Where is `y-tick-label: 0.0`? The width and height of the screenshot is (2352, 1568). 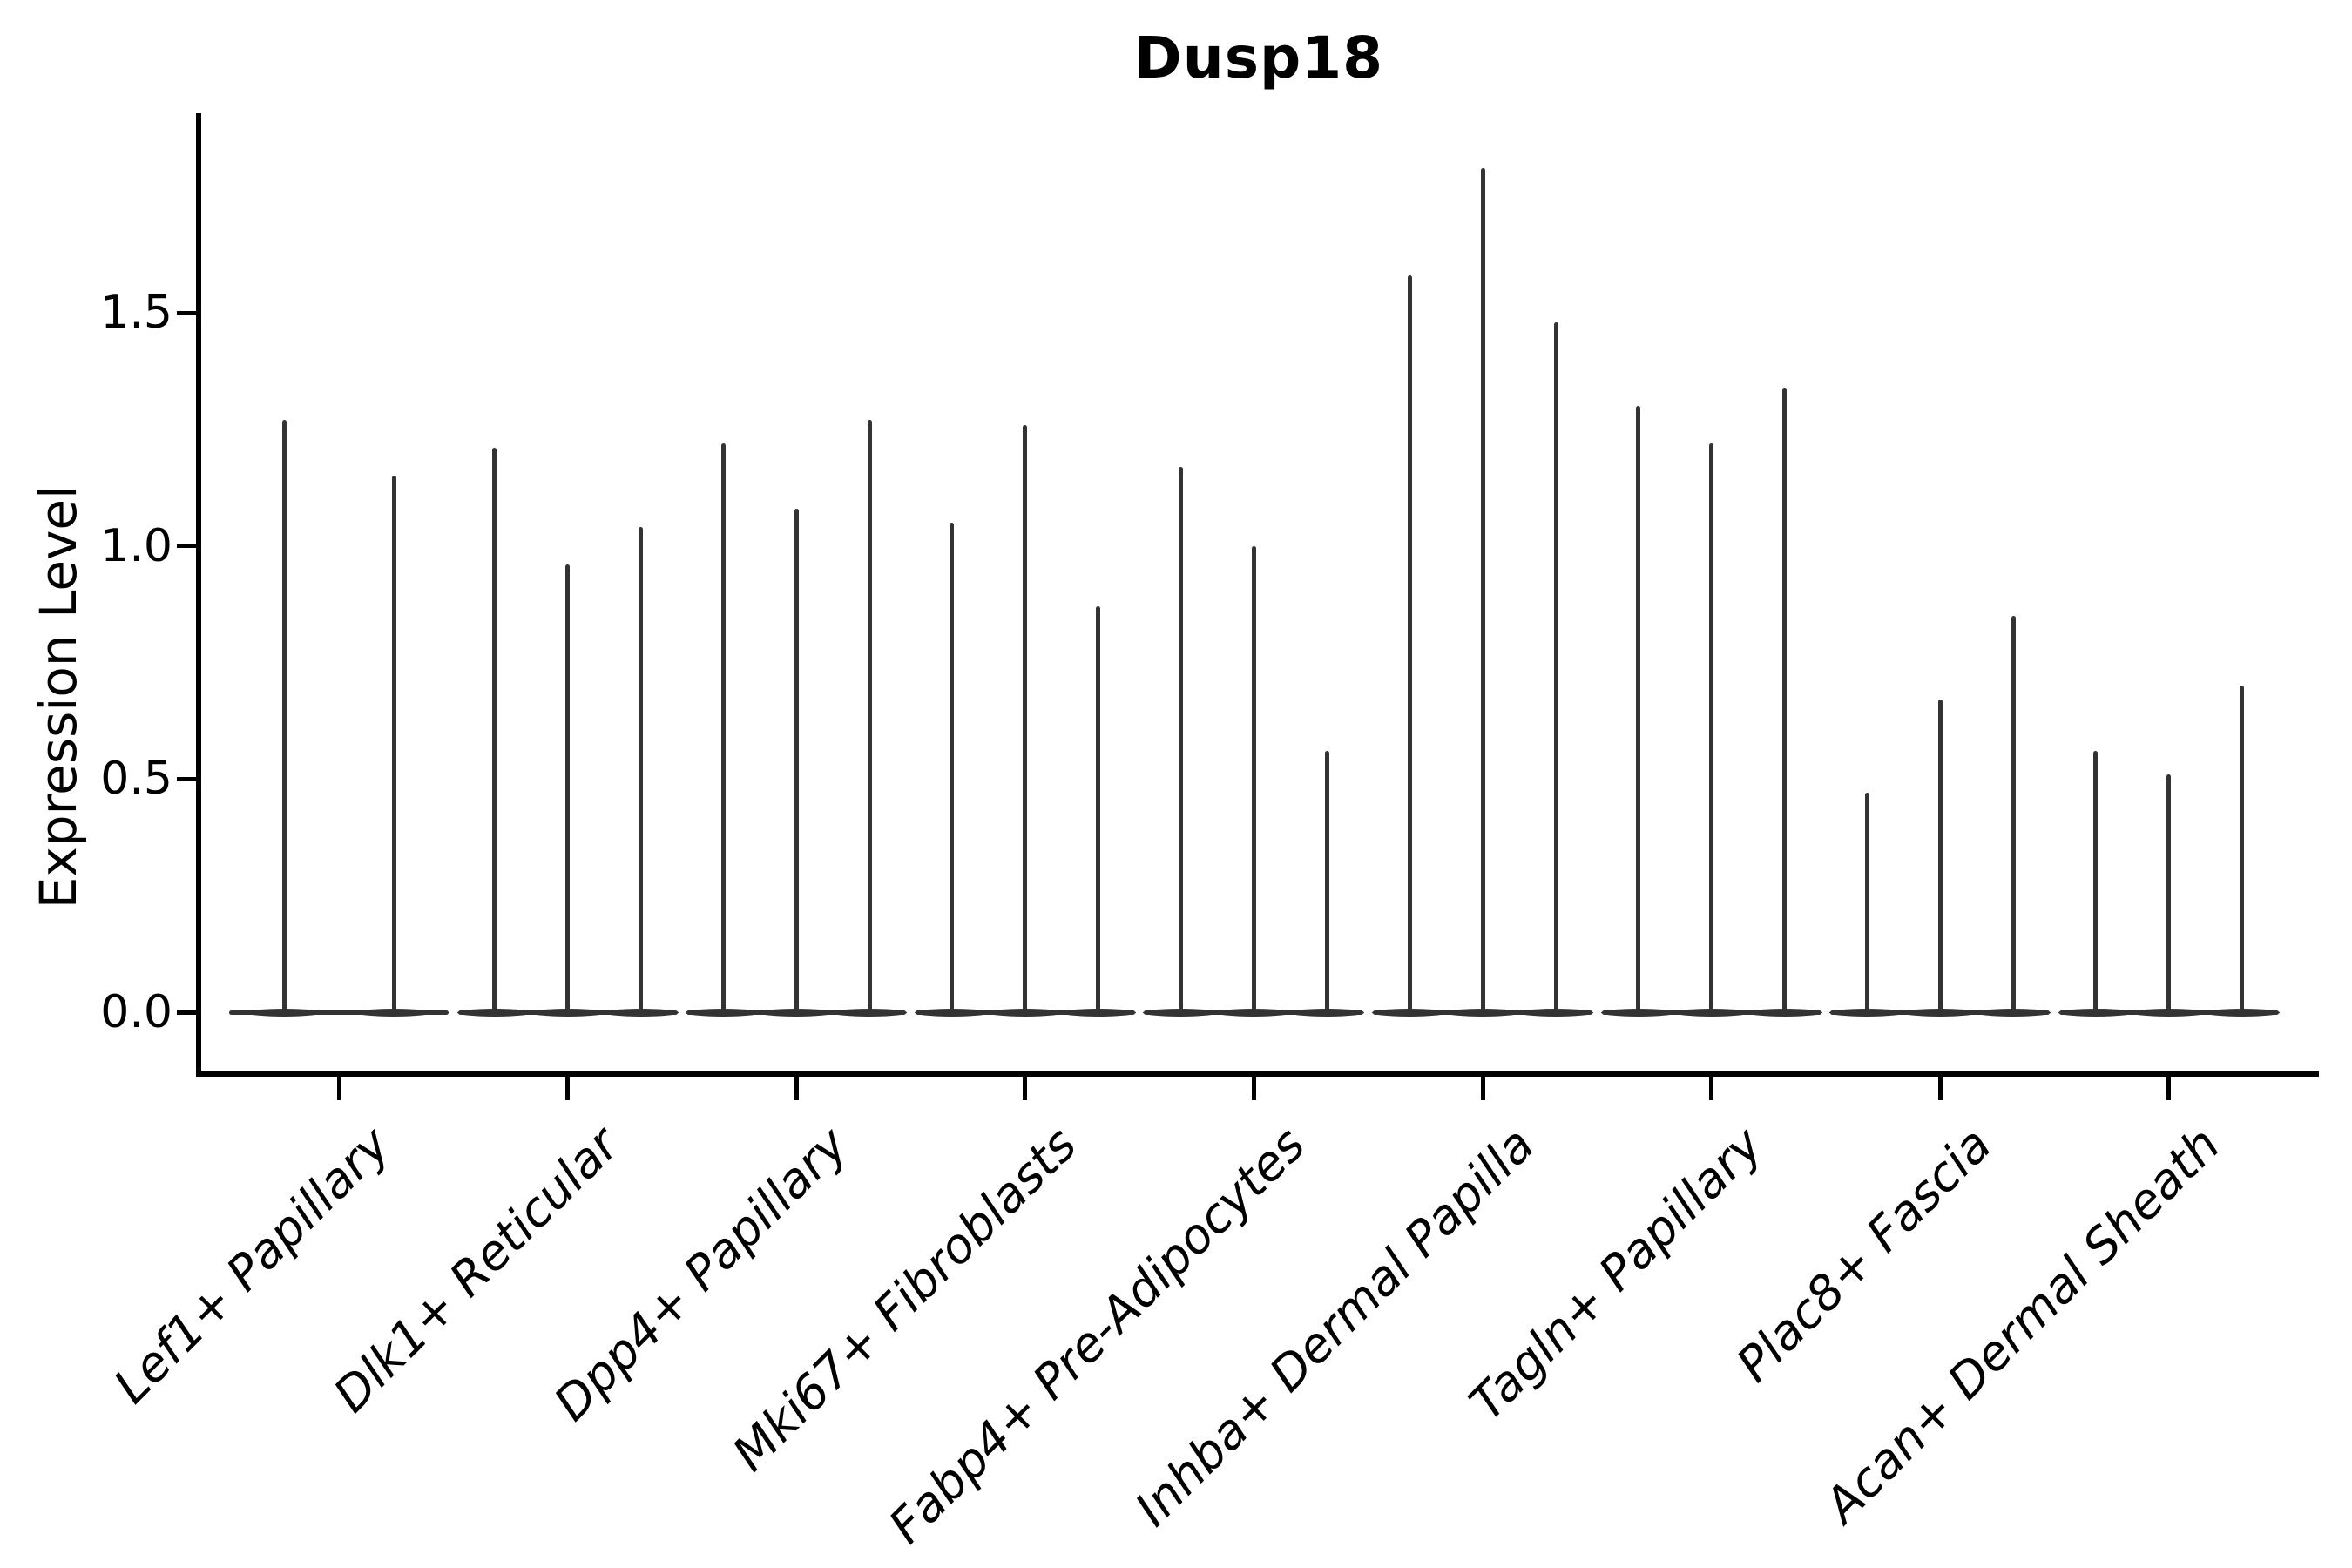
y-tick-label: 0.0 is located at coordinates (136, 1012).